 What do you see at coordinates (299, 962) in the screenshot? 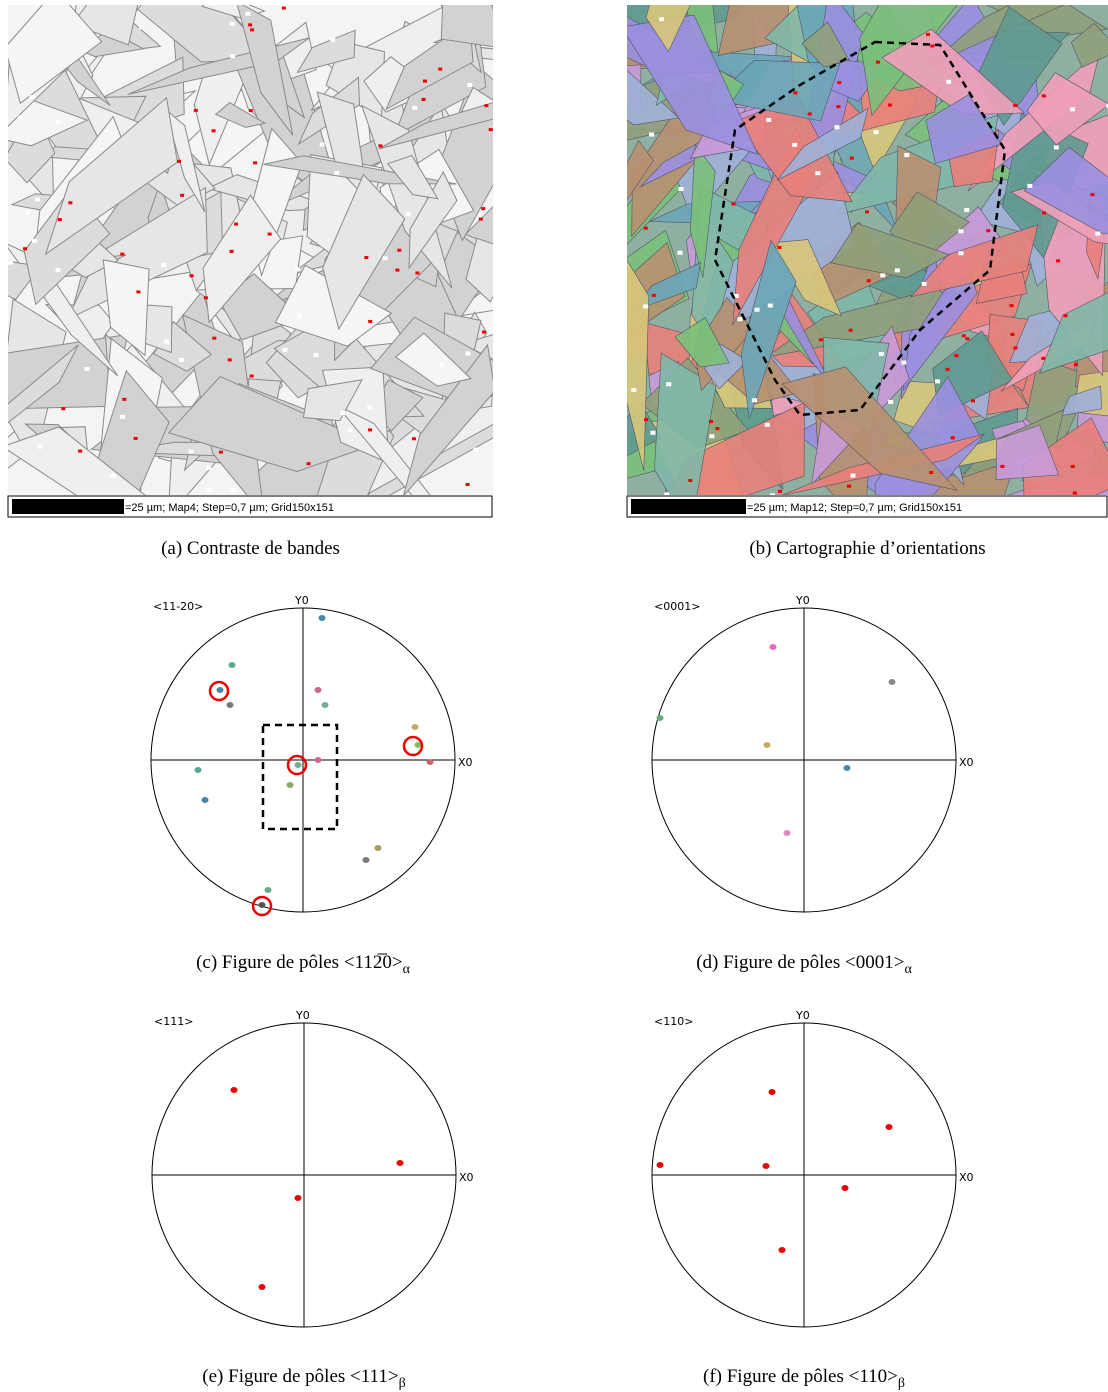
I see `caption-text: (c) Figure de pôles <112̅0>` at bounding box center [299, 962].